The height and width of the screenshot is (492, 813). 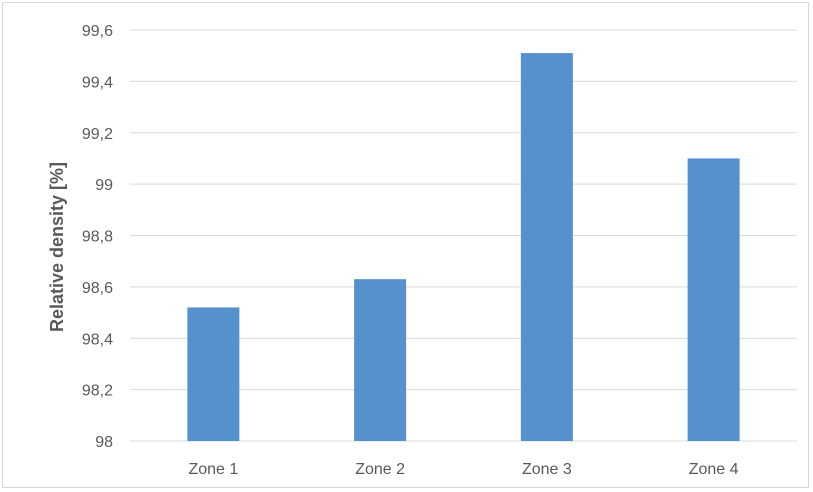 What do you see at coordinates (547, 469) in the screenshot?
I see `x-tick-label: Zone 3` at bounding box center [547, 469].